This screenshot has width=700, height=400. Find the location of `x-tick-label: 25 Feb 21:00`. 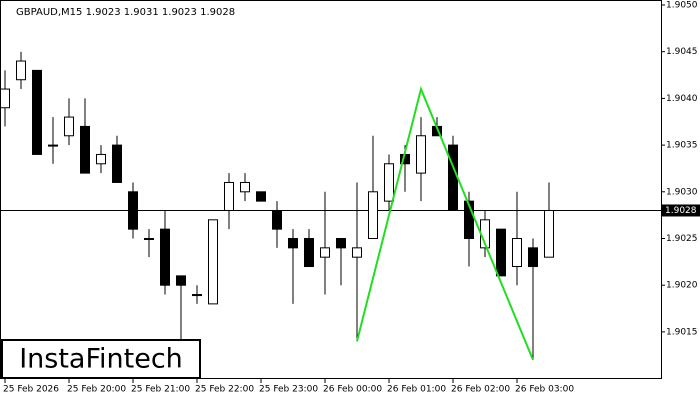

x-tick-label: 25 Feb 21:00 is located at coordinates (160, 390).